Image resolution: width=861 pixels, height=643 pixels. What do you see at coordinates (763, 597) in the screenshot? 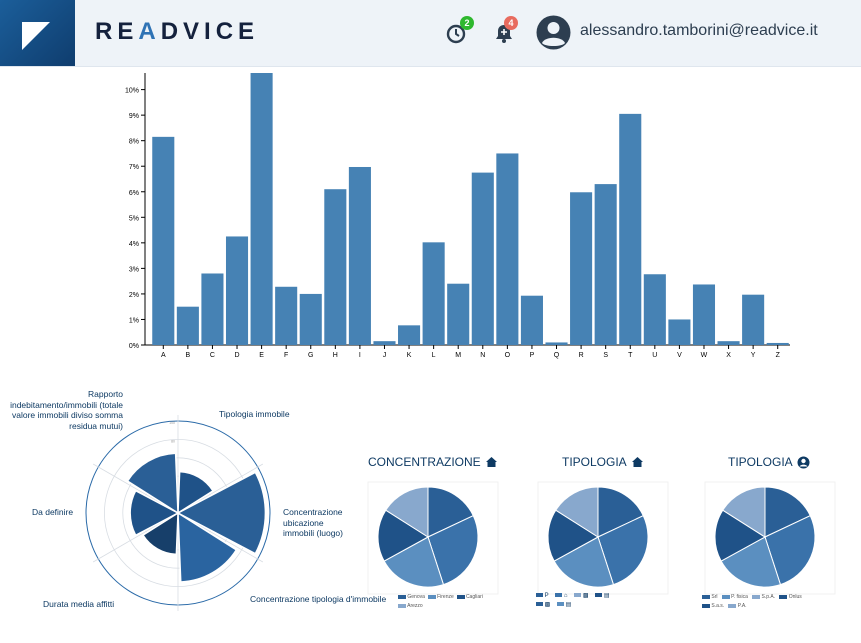
I see `legend-item: S.p.A.` at bounding box center [763, 597].